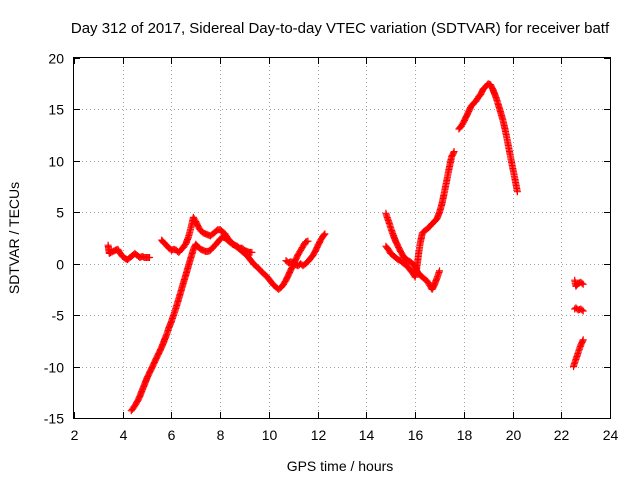 The height and width of the screenshot is (480, 640). Describe the element at coordinates (56, 162) in the screenshot. I see `y-tick-label: 10` at that location.